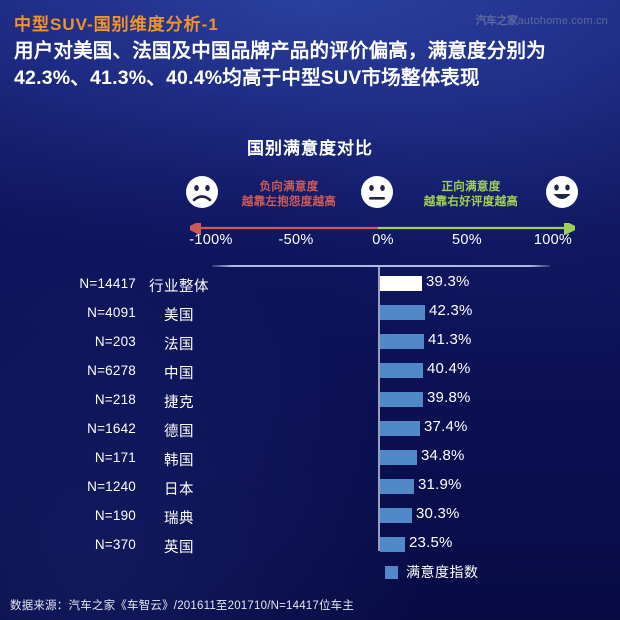 The width and height of the screenshot is (620, 620). What do you see at coordinates (111, 312) in the screenshot?
I see `row-sample-size: N=4091` at bounding box center [111, 312].